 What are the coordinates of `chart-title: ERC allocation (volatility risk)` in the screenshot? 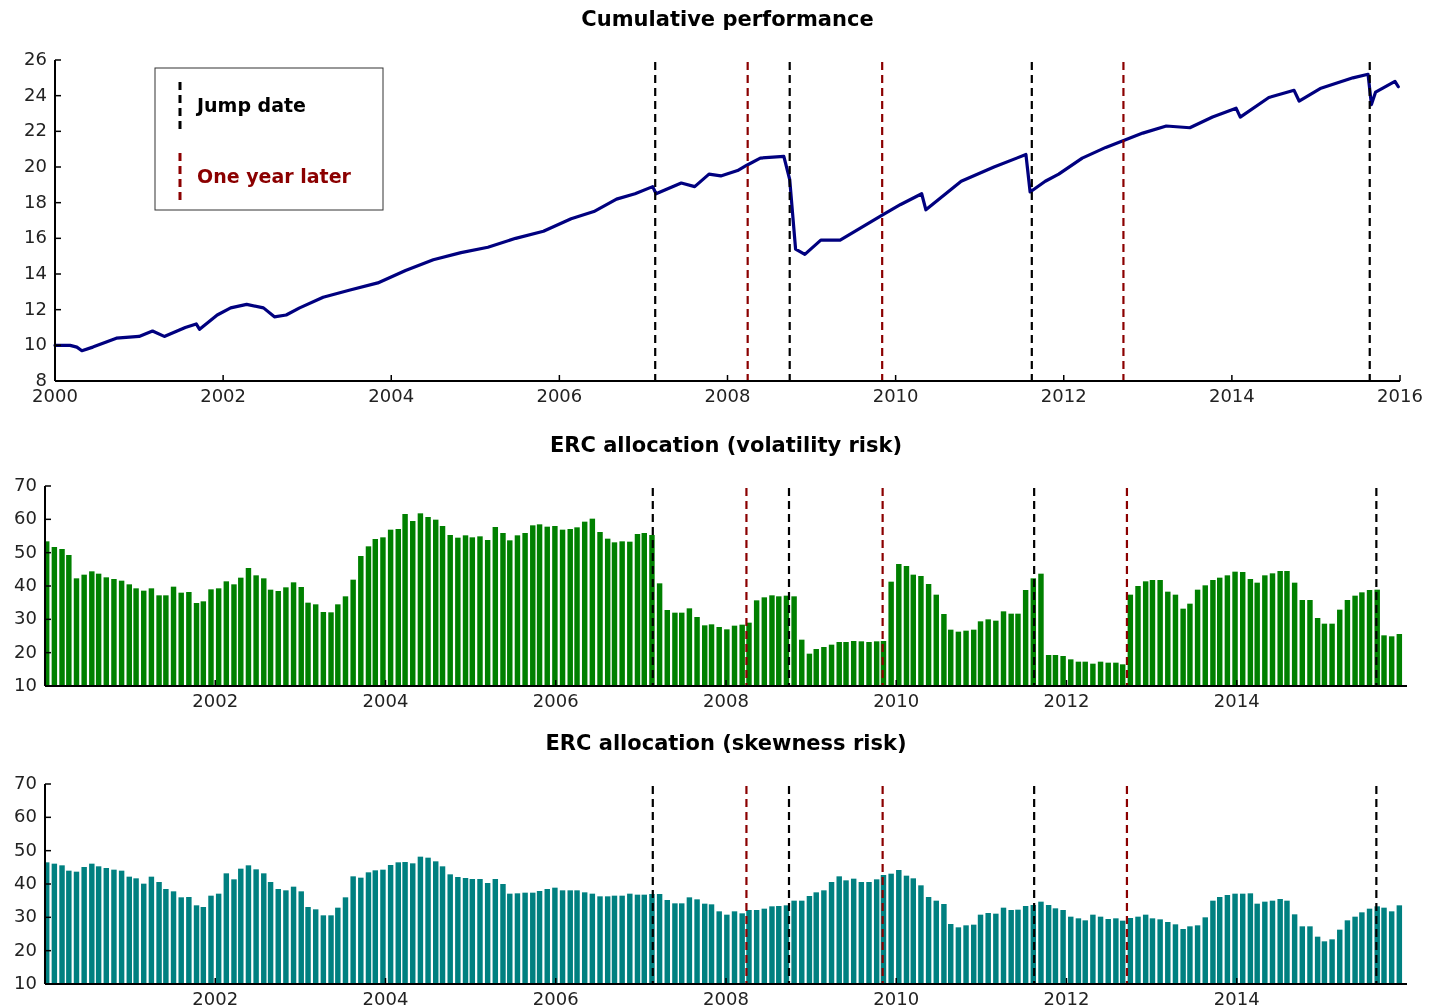 It's located at (726, 445).